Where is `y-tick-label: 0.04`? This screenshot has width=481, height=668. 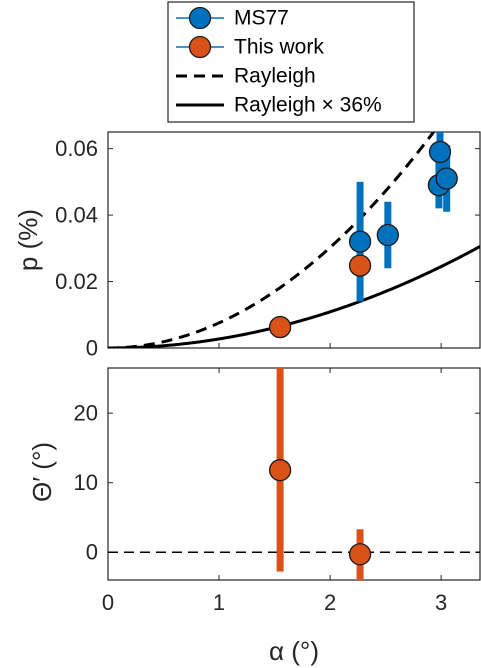 y-tick-label: 0.04 is located at coordinates (76, 215).